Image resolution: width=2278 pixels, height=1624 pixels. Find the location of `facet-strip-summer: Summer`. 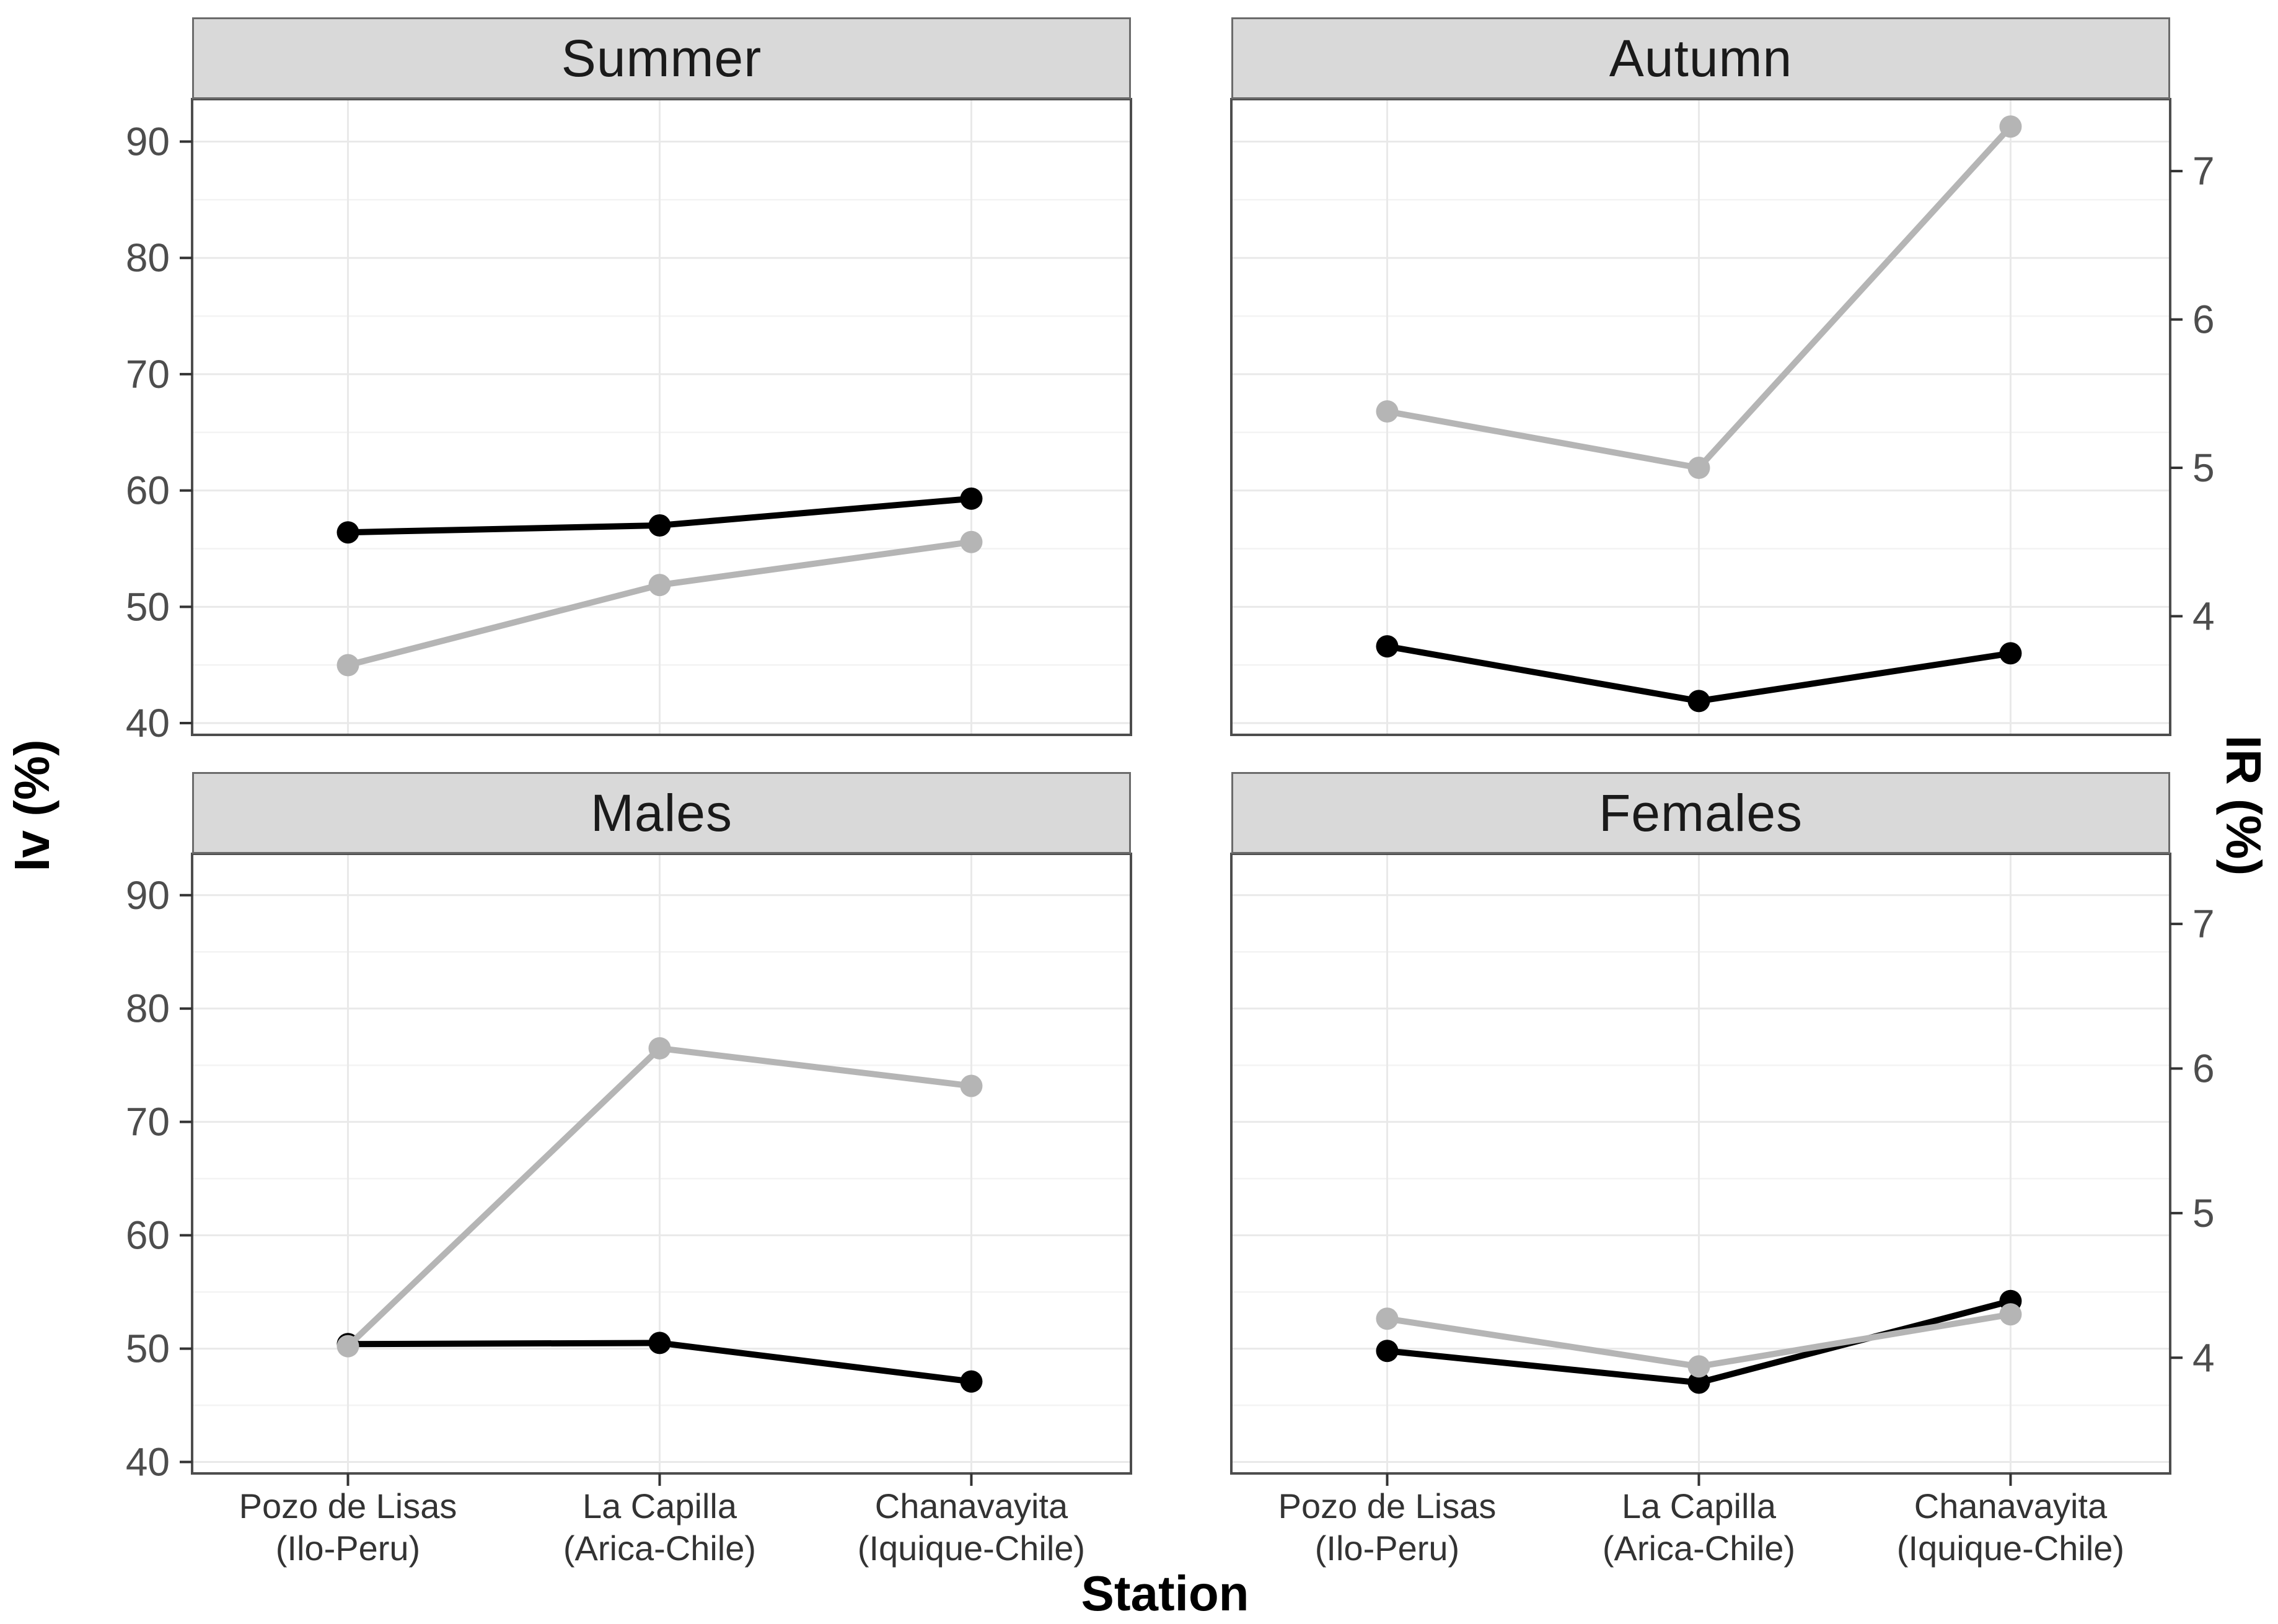

facet-strip-summer: Summer is located at coordinates (662, 58).